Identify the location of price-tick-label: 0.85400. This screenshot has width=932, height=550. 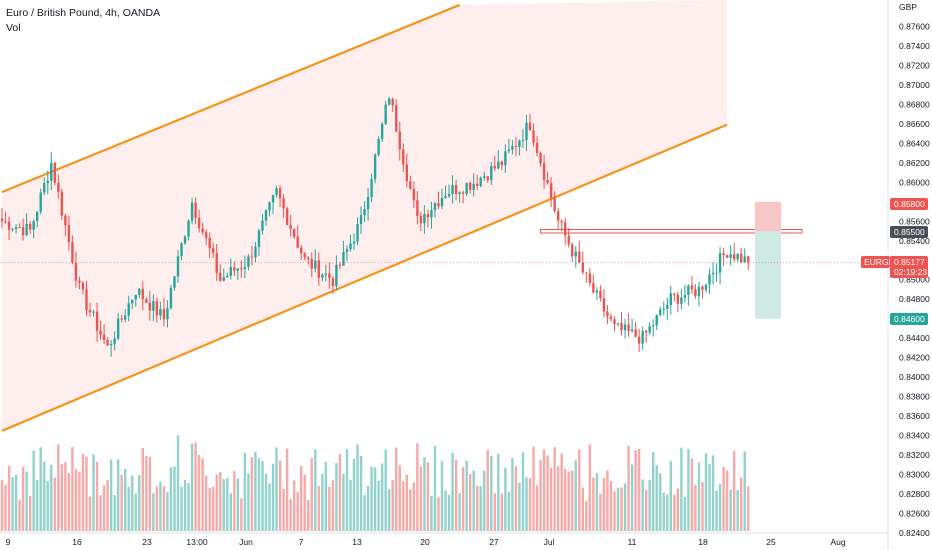
(914, 241).